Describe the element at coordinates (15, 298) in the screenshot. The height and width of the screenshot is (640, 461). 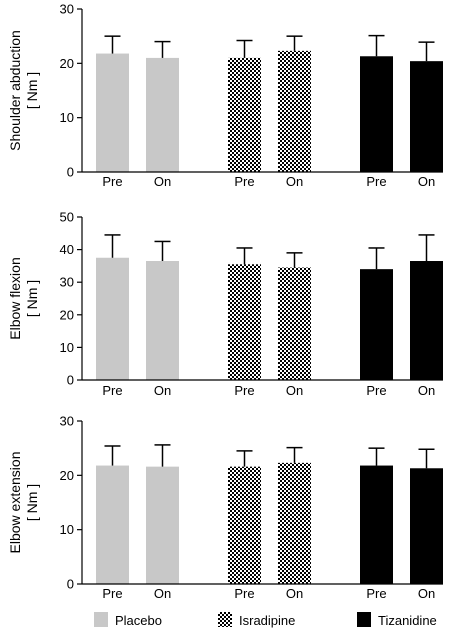
I see `y-axis-title: Elbow flexion` at that location.